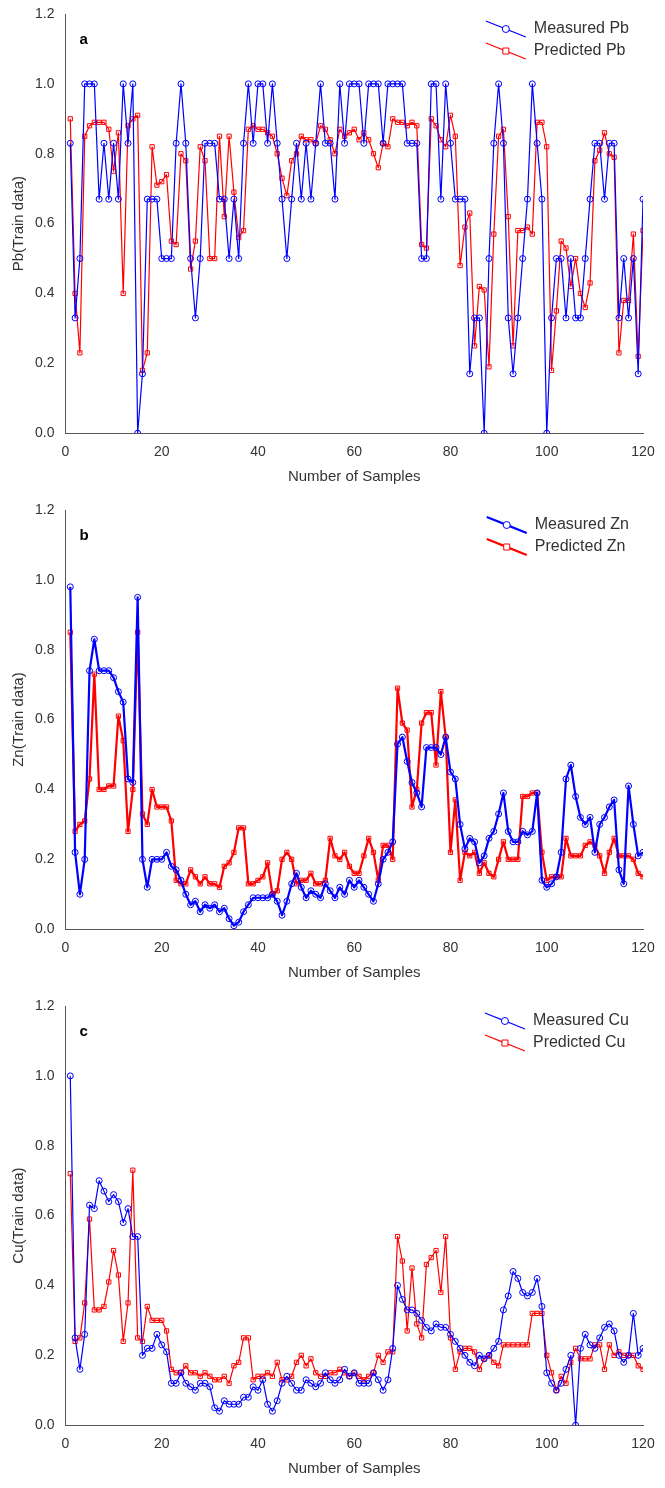 The width and height of the screenshot is (665, 1488). Describe the element at coordinates (581, 28) in the screenshot. I see `legend-label: Measured Pb` at that location.